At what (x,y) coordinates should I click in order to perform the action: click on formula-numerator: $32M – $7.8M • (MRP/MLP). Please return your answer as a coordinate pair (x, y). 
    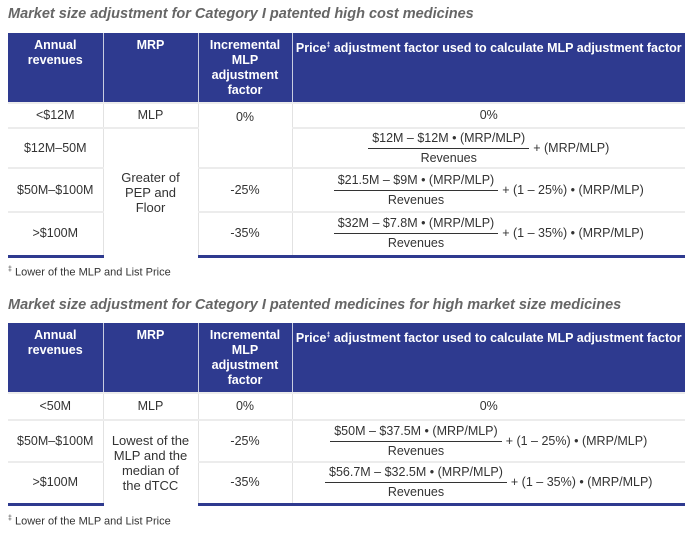
    Looking at the image, I should click on (416, 225).